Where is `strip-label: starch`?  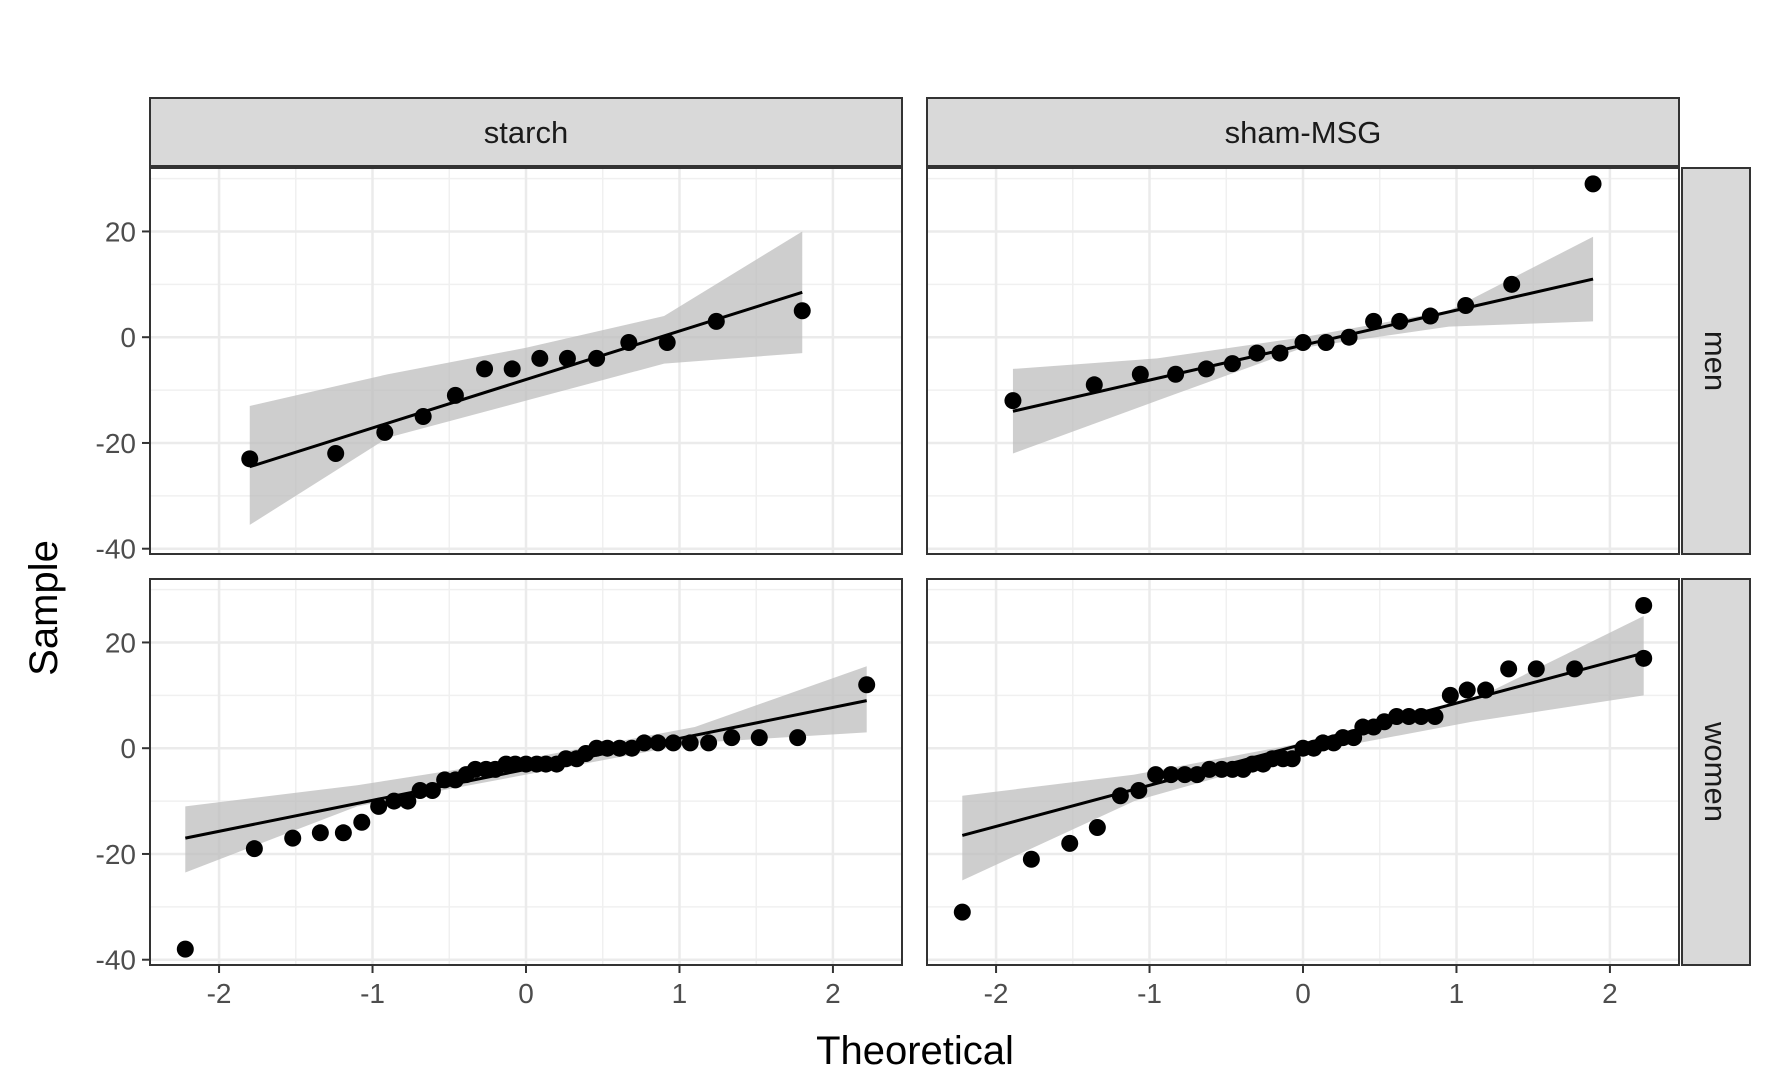 strip-label: starch is located at coordinates (526, 132).